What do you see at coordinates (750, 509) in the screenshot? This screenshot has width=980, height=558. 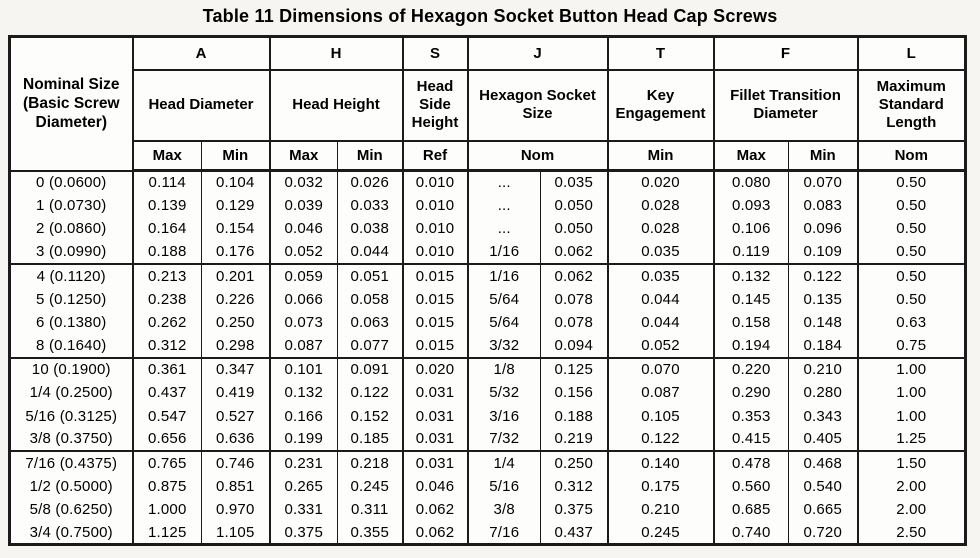 I see `value-cell: 0.685` at bounding box center [750, 509].